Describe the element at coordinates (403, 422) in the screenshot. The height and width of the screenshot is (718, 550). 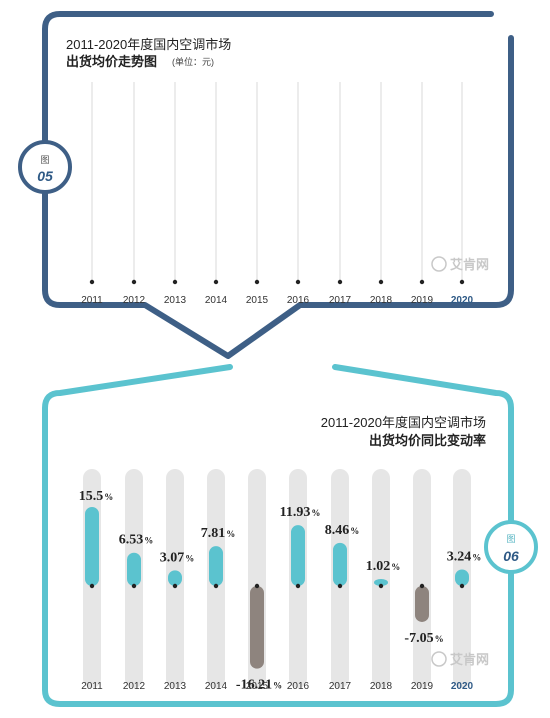
I see `bar-chart-title: 2011-2020年度国内空调市场` at that location.